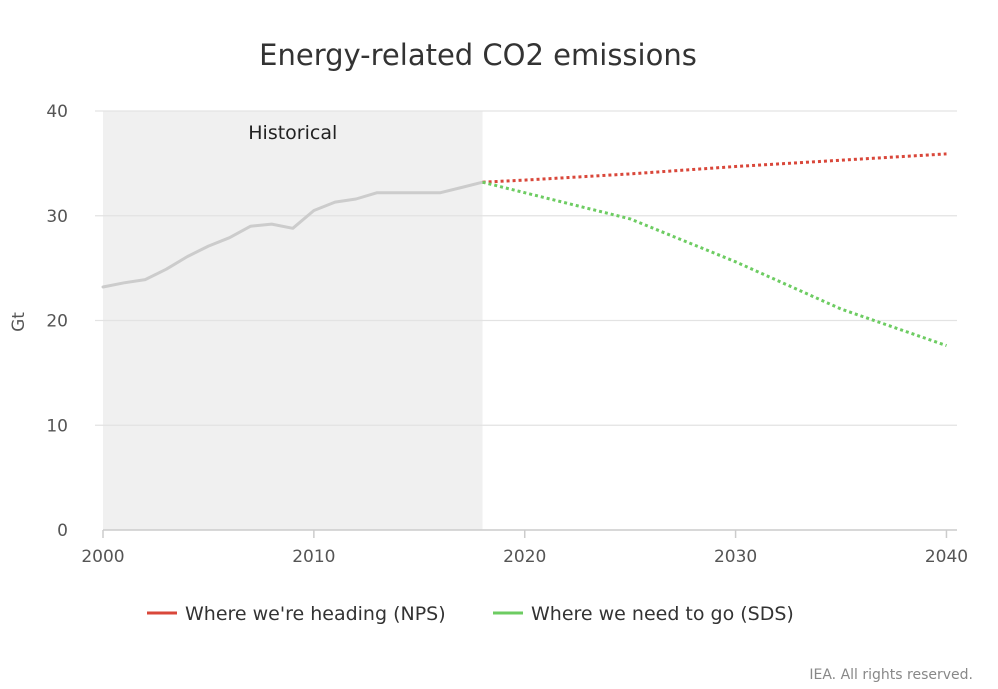  What do you see at coordinates (524, 557) in the screenshot?
I see `x-tick-label: 2020` at bounding box center [524, 557].